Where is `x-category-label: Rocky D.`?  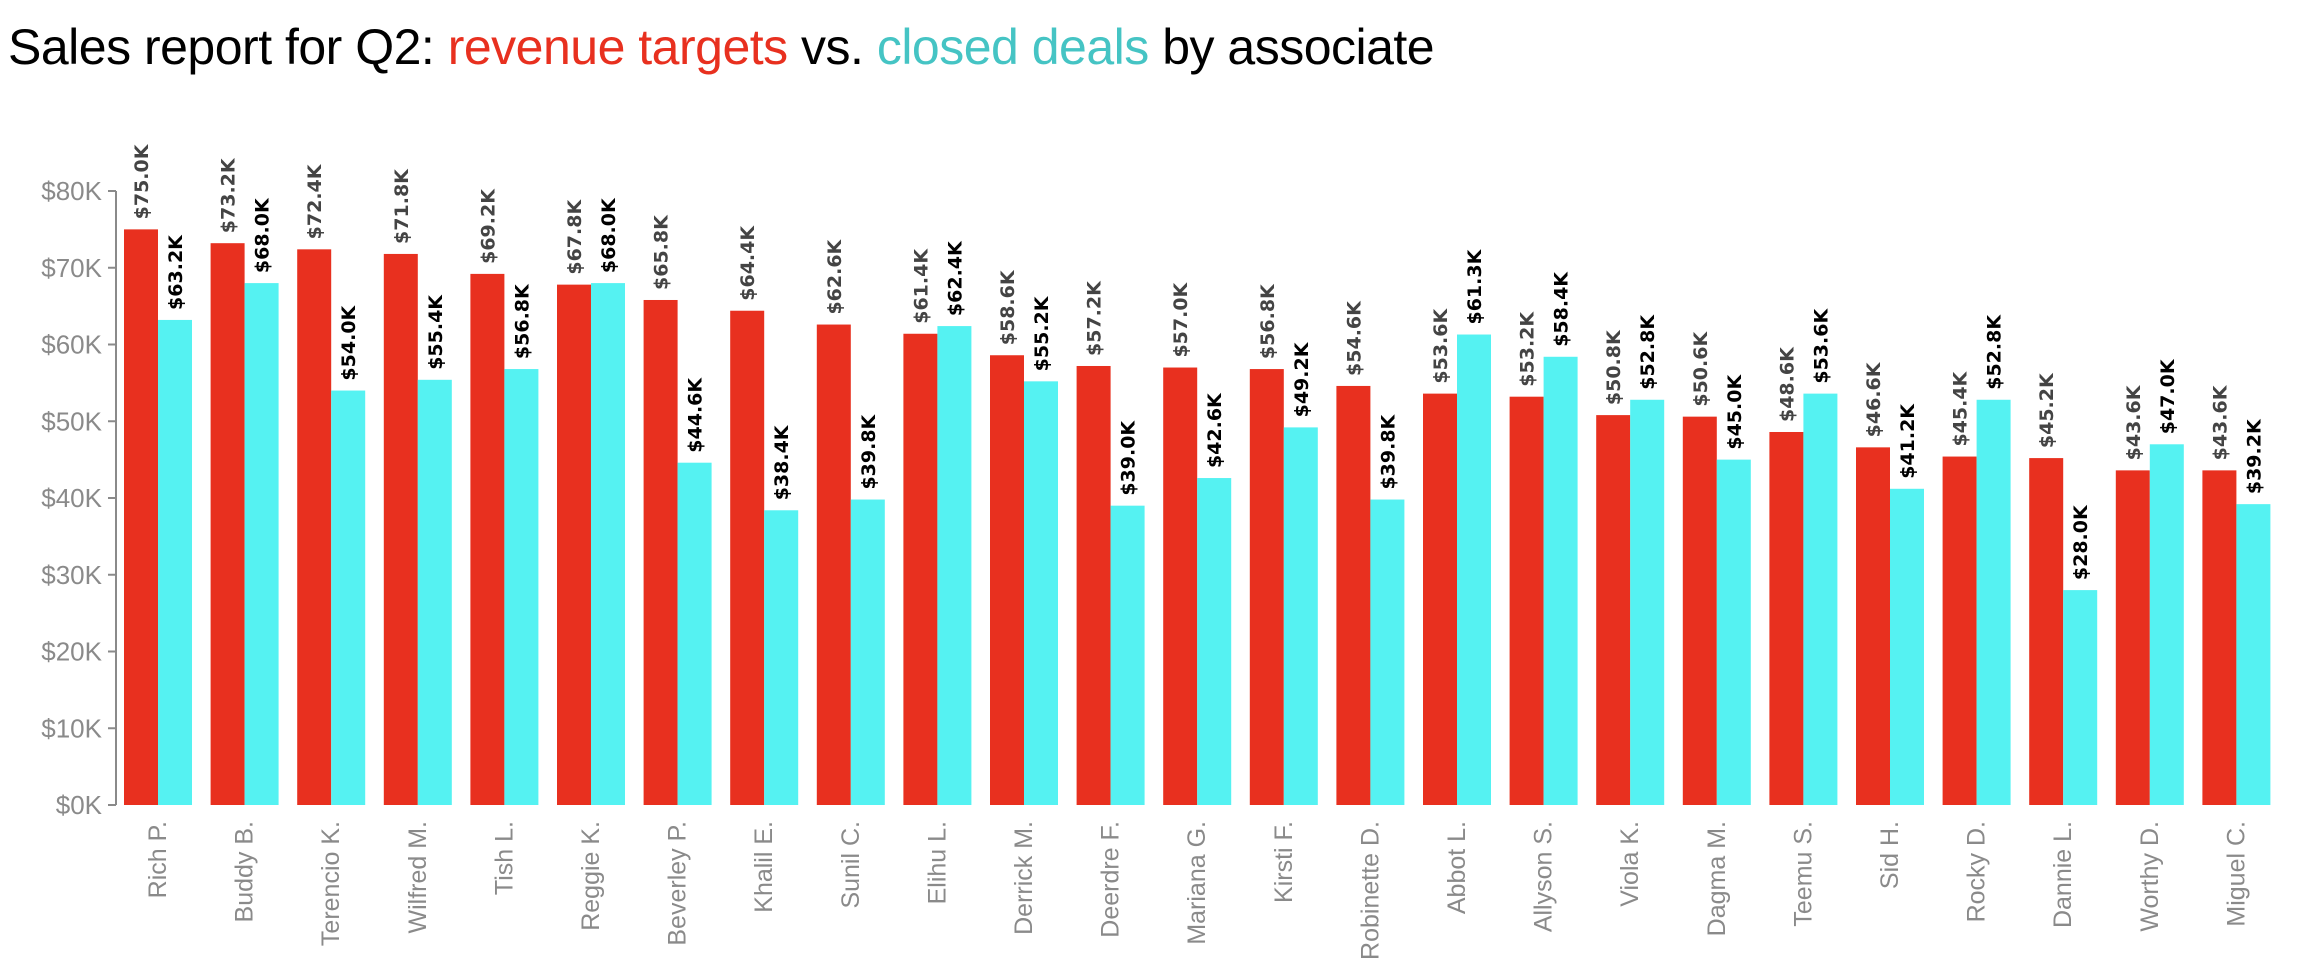 x-category-label: Rocky D. is located at coordinates (1977, 871).